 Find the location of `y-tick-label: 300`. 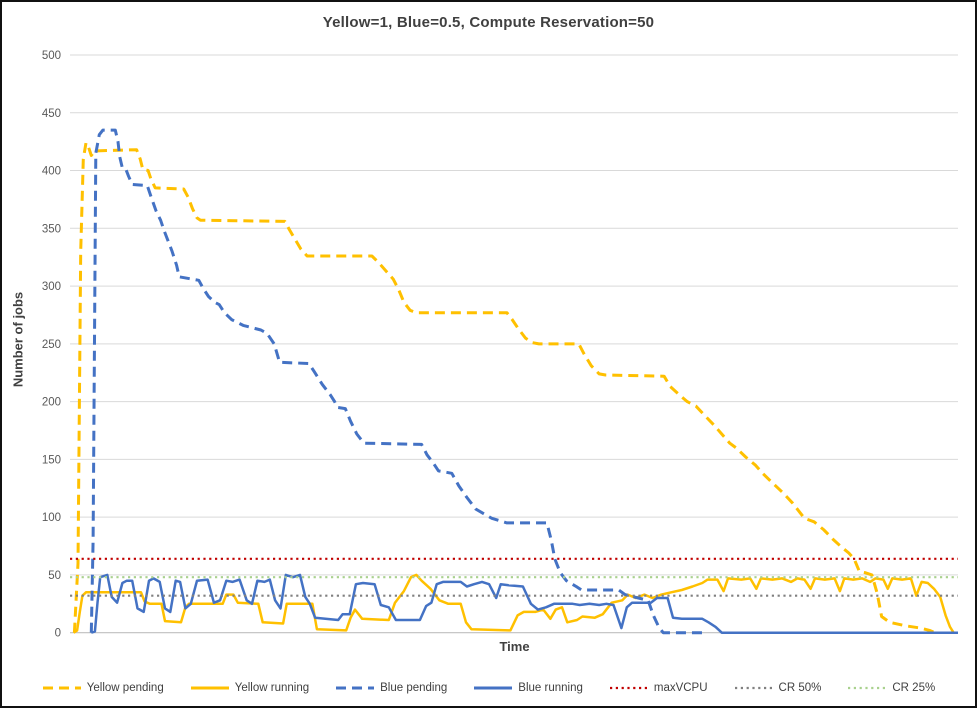

y-tick-label: 300 is located at coordinates (51, 287).